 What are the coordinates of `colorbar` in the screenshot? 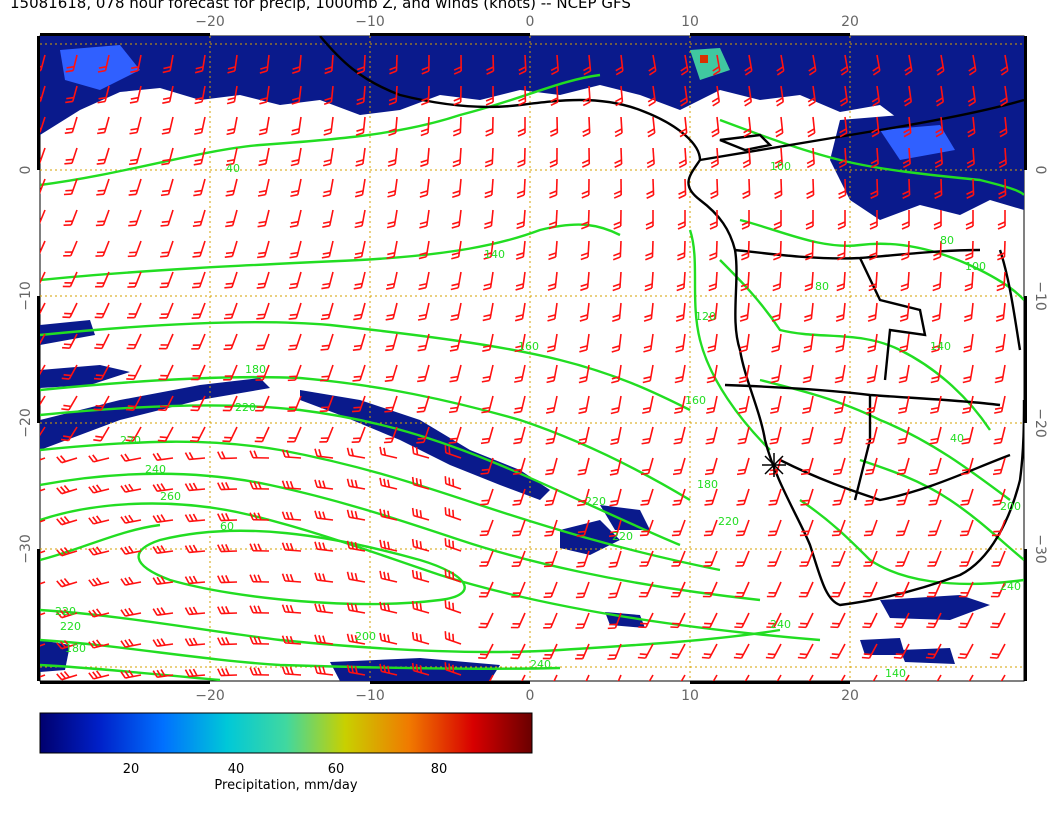 It's located at (286, 733).